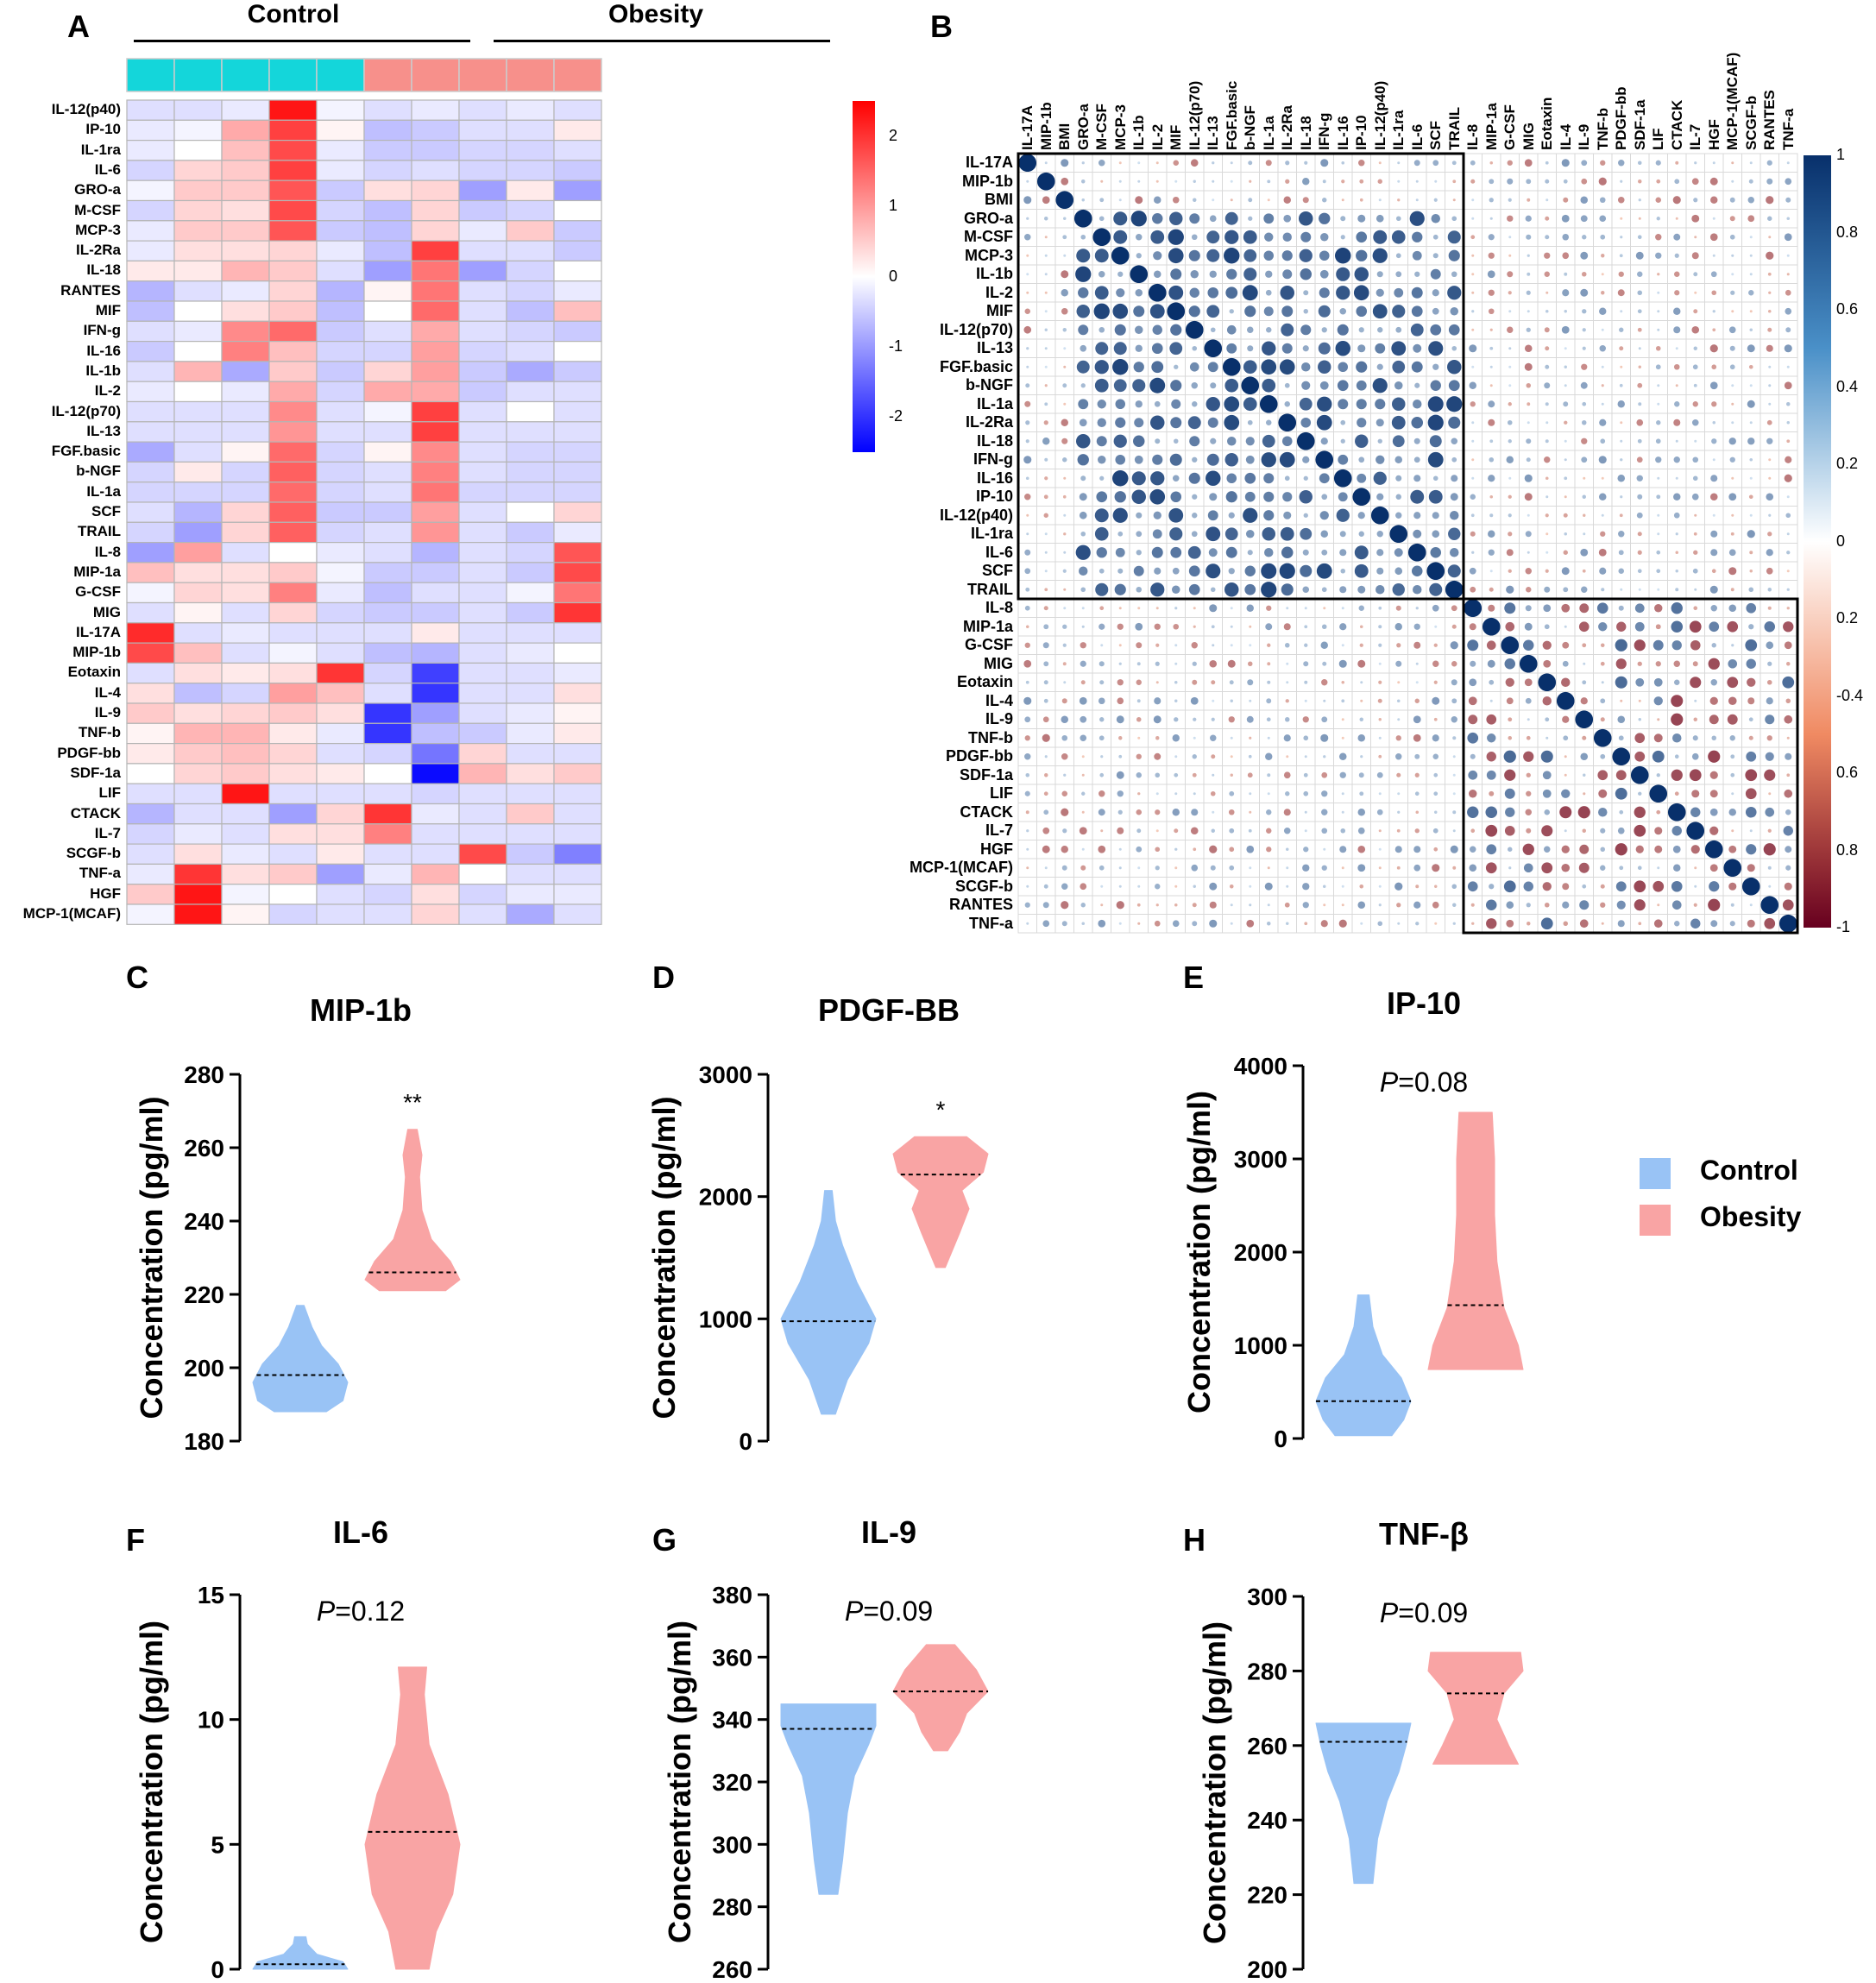  I want to click on y-tick-label: 2000, so click(725, 1197).